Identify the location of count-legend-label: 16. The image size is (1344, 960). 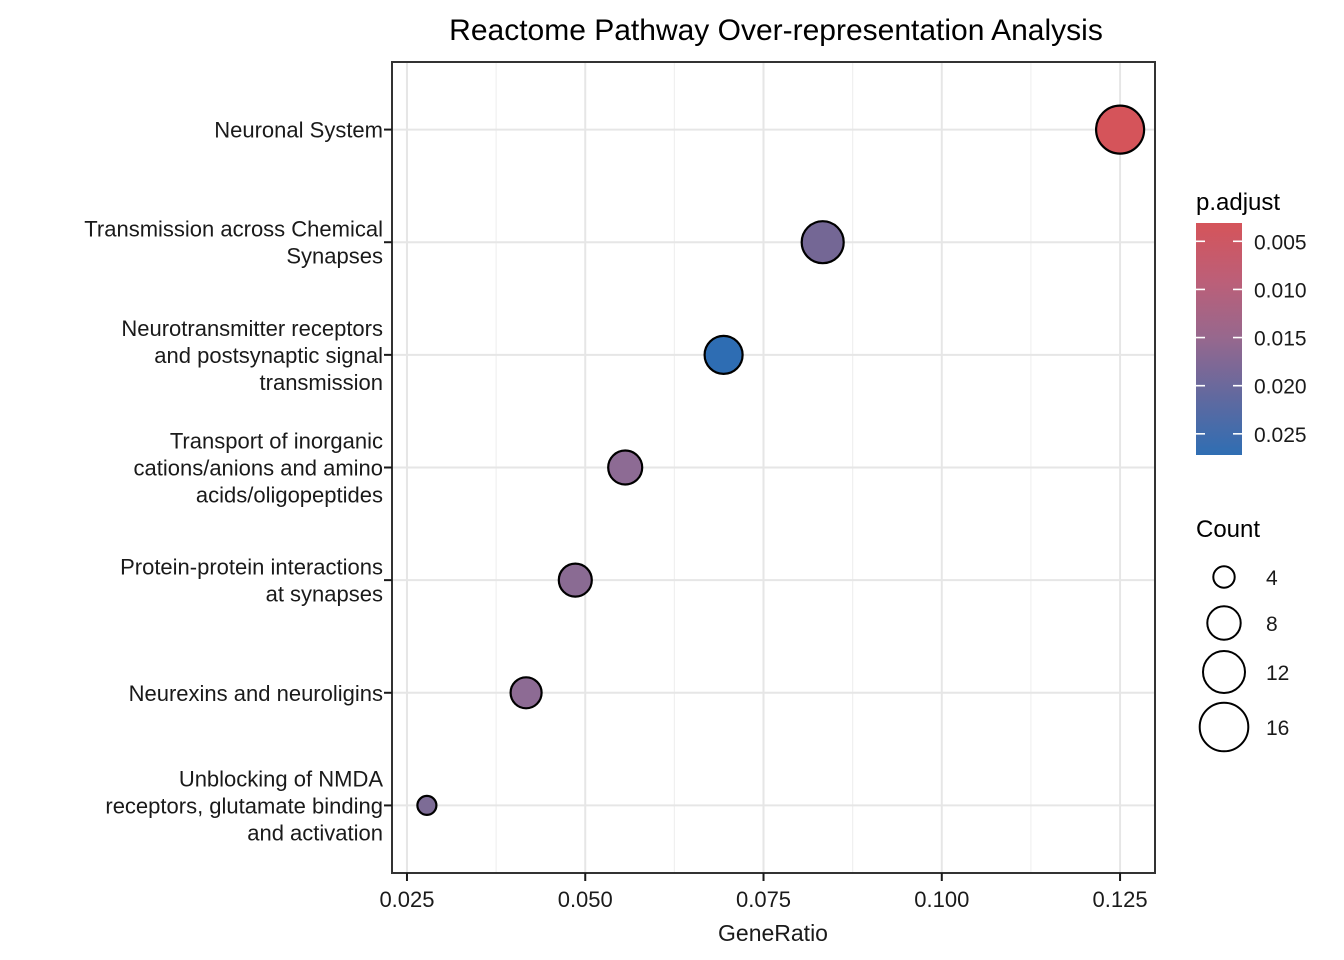
(1277, 728).